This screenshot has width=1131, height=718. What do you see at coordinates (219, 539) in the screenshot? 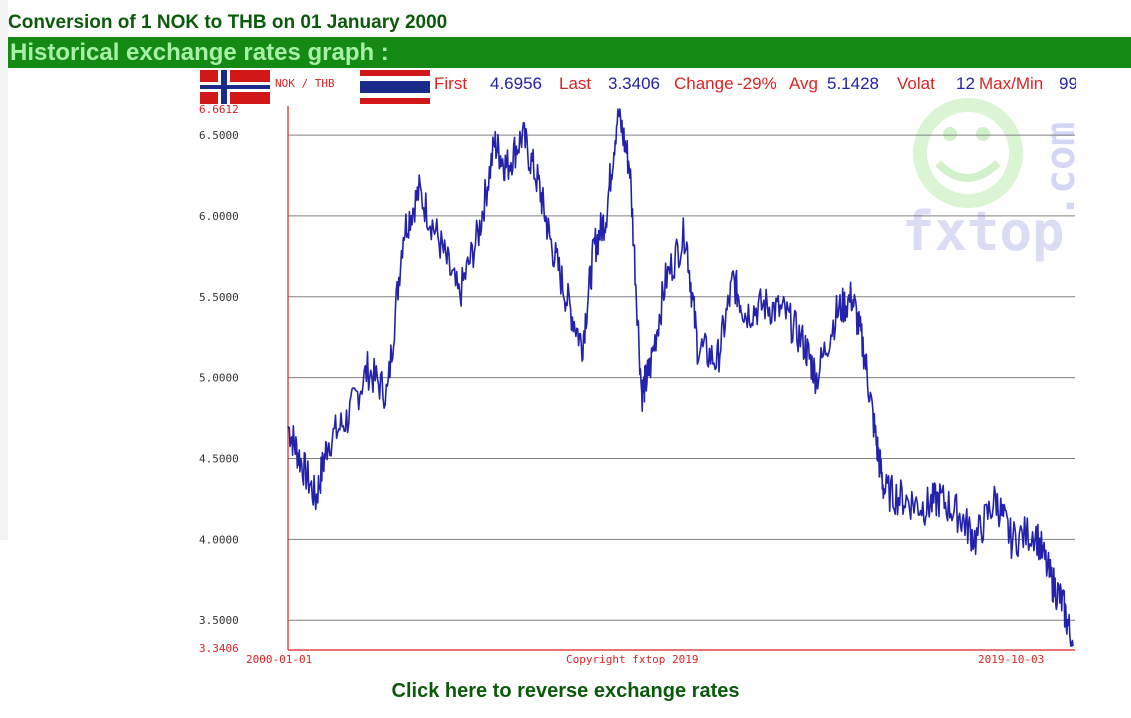
I see `y-tick-label-5: 4.0000` at bounding box center [219, 539].